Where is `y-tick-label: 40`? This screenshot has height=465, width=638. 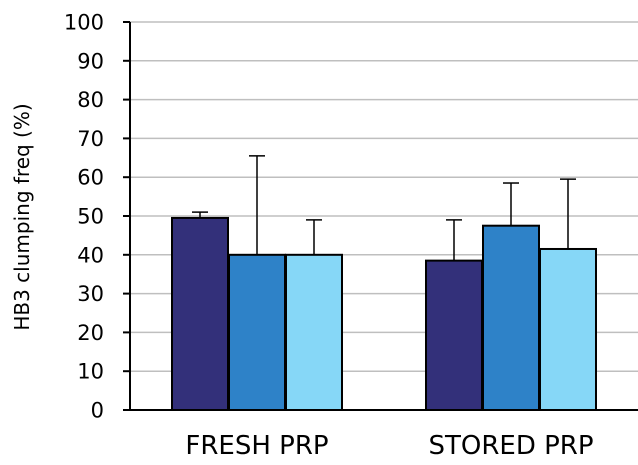 y-tick-label: 40 is located at coordinates (90, 255).